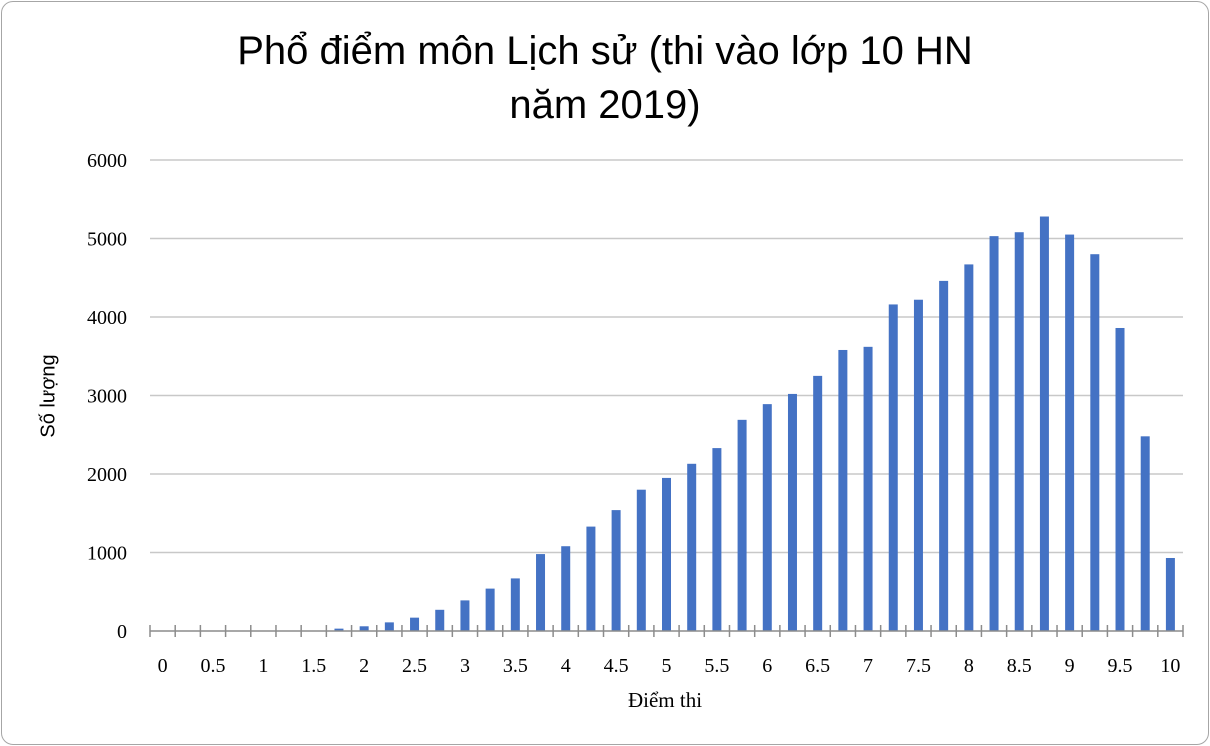 This screenshot has height=746, width=1210. What do you see at coordinates (1120, 666) in the screenshot?
I see `x-tick-label: 9.5` at bounding box center [1120, 666].